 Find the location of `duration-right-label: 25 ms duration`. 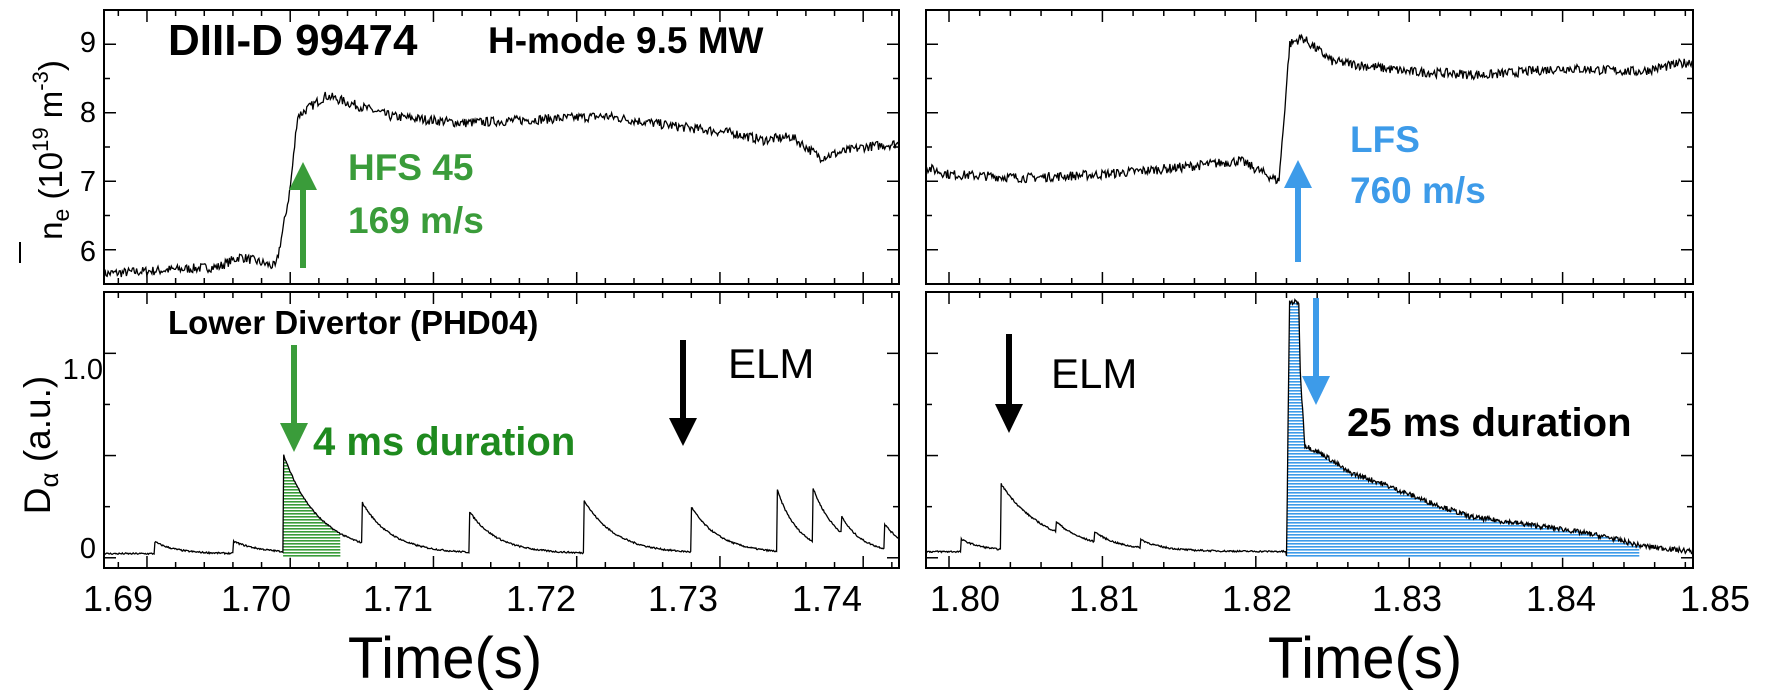

duration-right-label: 25 ms duration is located at coordinates (1489, 423).